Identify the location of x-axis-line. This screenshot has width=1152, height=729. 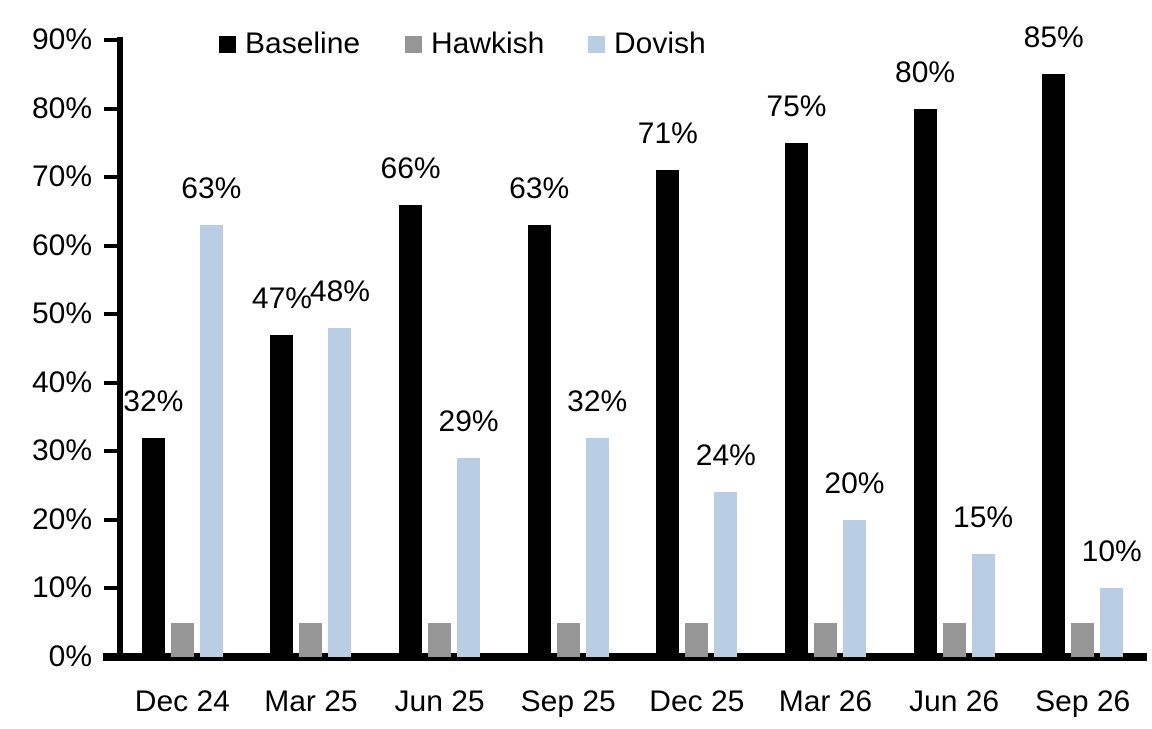
(625, 657).